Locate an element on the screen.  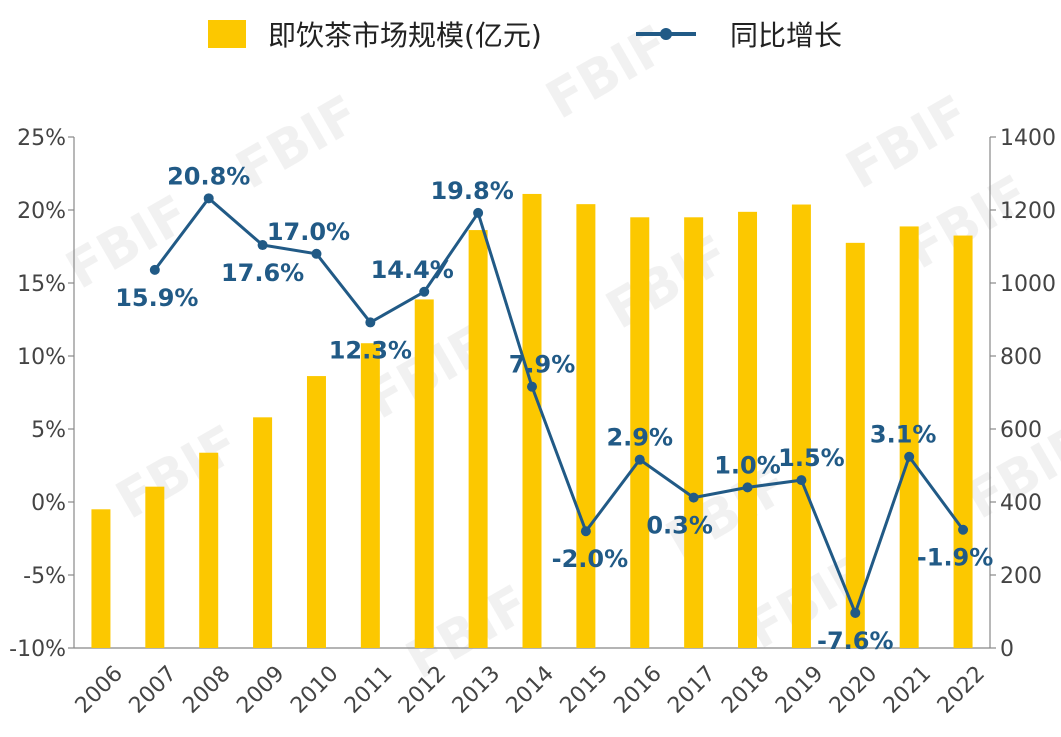
legend-bar-swatch is located at coordinates (227, 34).